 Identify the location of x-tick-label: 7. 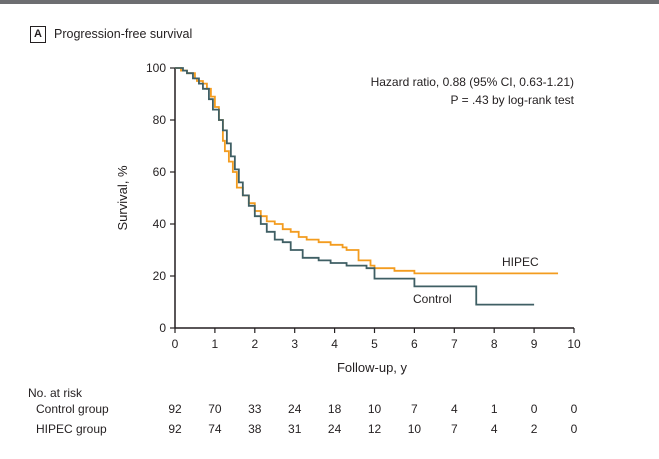
(454, 344).